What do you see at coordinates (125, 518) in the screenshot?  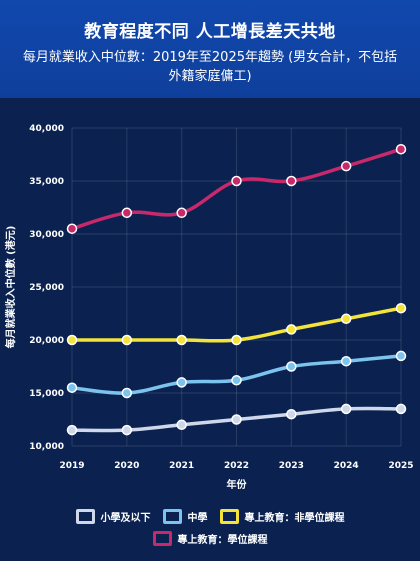 I see `legend-label: 小學及以下` at bounding box center [125, 518].